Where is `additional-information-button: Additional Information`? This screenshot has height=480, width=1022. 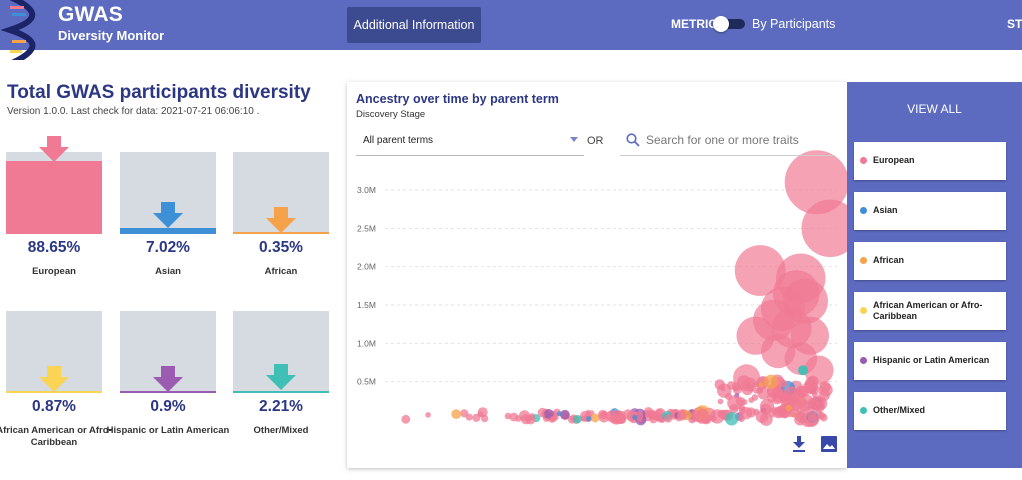
additional-information-button: Additional Information is located at coordinates (414, 25).